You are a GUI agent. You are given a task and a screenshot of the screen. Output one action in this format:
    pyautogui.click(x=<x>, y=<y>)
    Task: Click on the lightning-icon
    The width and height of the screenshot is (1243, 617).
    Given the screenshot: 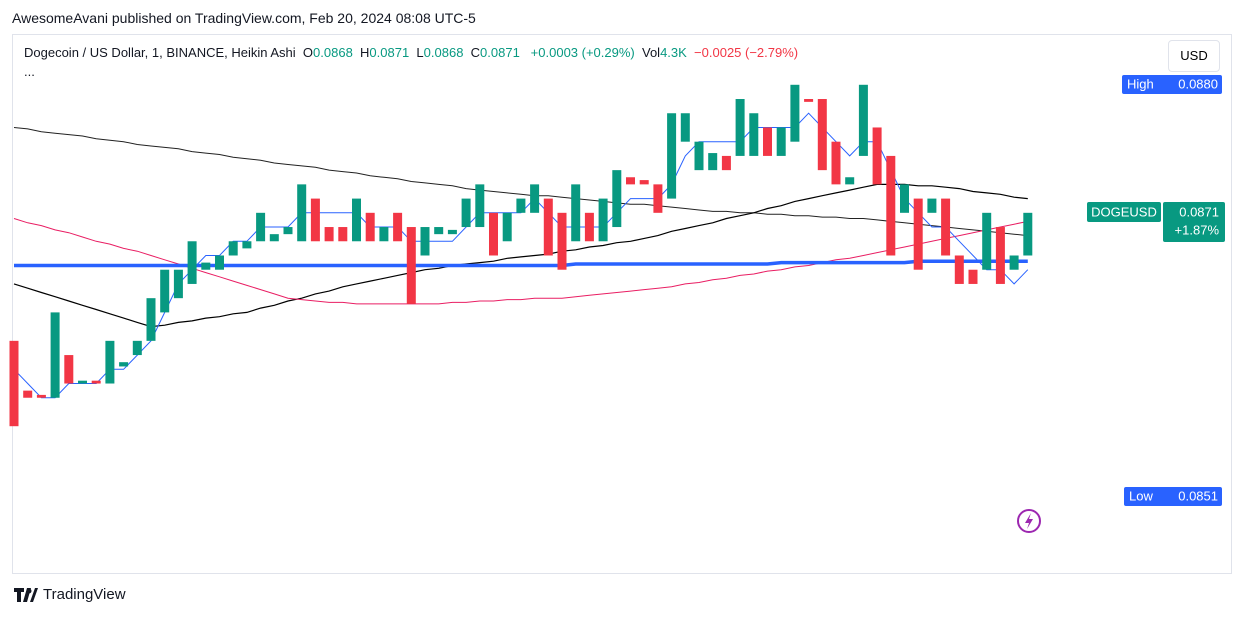 What is the action you would take?
    pyautogui.click(x=1029, y=521)
    